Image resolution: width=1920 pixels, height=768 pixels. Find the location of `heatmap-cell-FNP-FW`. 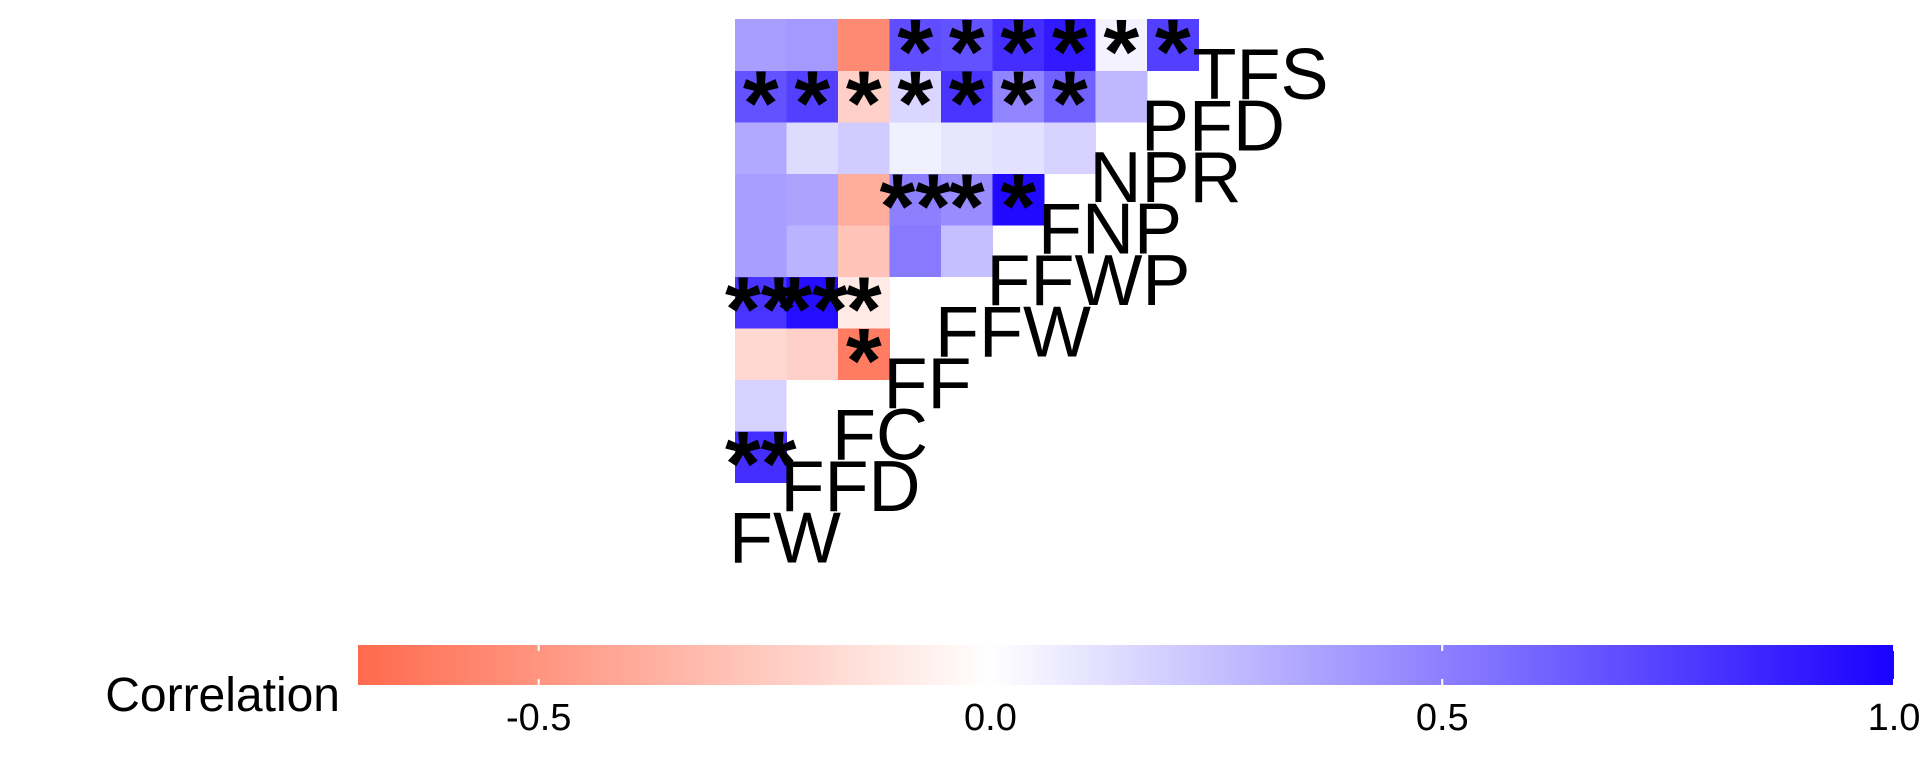

heatmap-cell-FNP-FW is located at coordinates (761, 199).